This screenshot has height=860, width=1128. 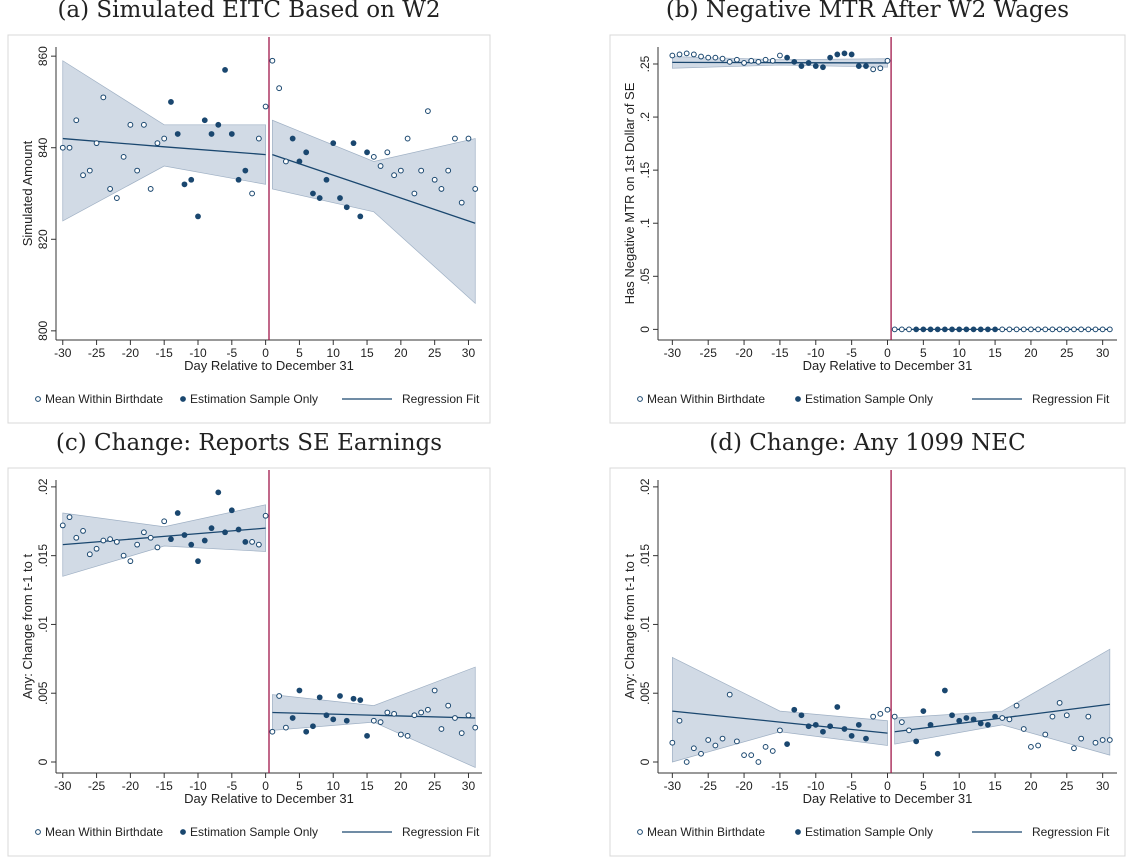 What do you see at coordinates (645, 63) in the screenshot?
I see `y-tick-label: .25` at bounding box center [645, 63].